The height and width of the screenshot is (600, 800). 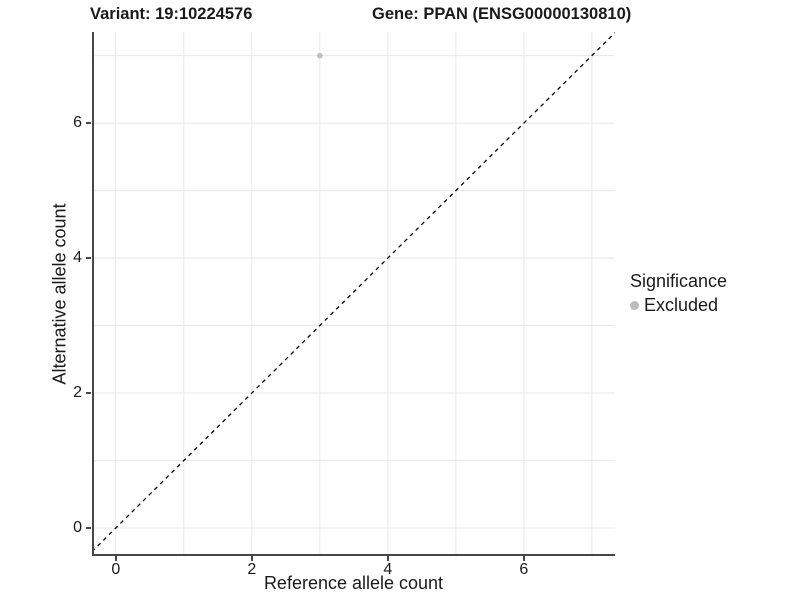 What do you see at coordinates (77, 258) in the screenshot?
I see `y-tick-label: 4` at bounding box center [77, 258].